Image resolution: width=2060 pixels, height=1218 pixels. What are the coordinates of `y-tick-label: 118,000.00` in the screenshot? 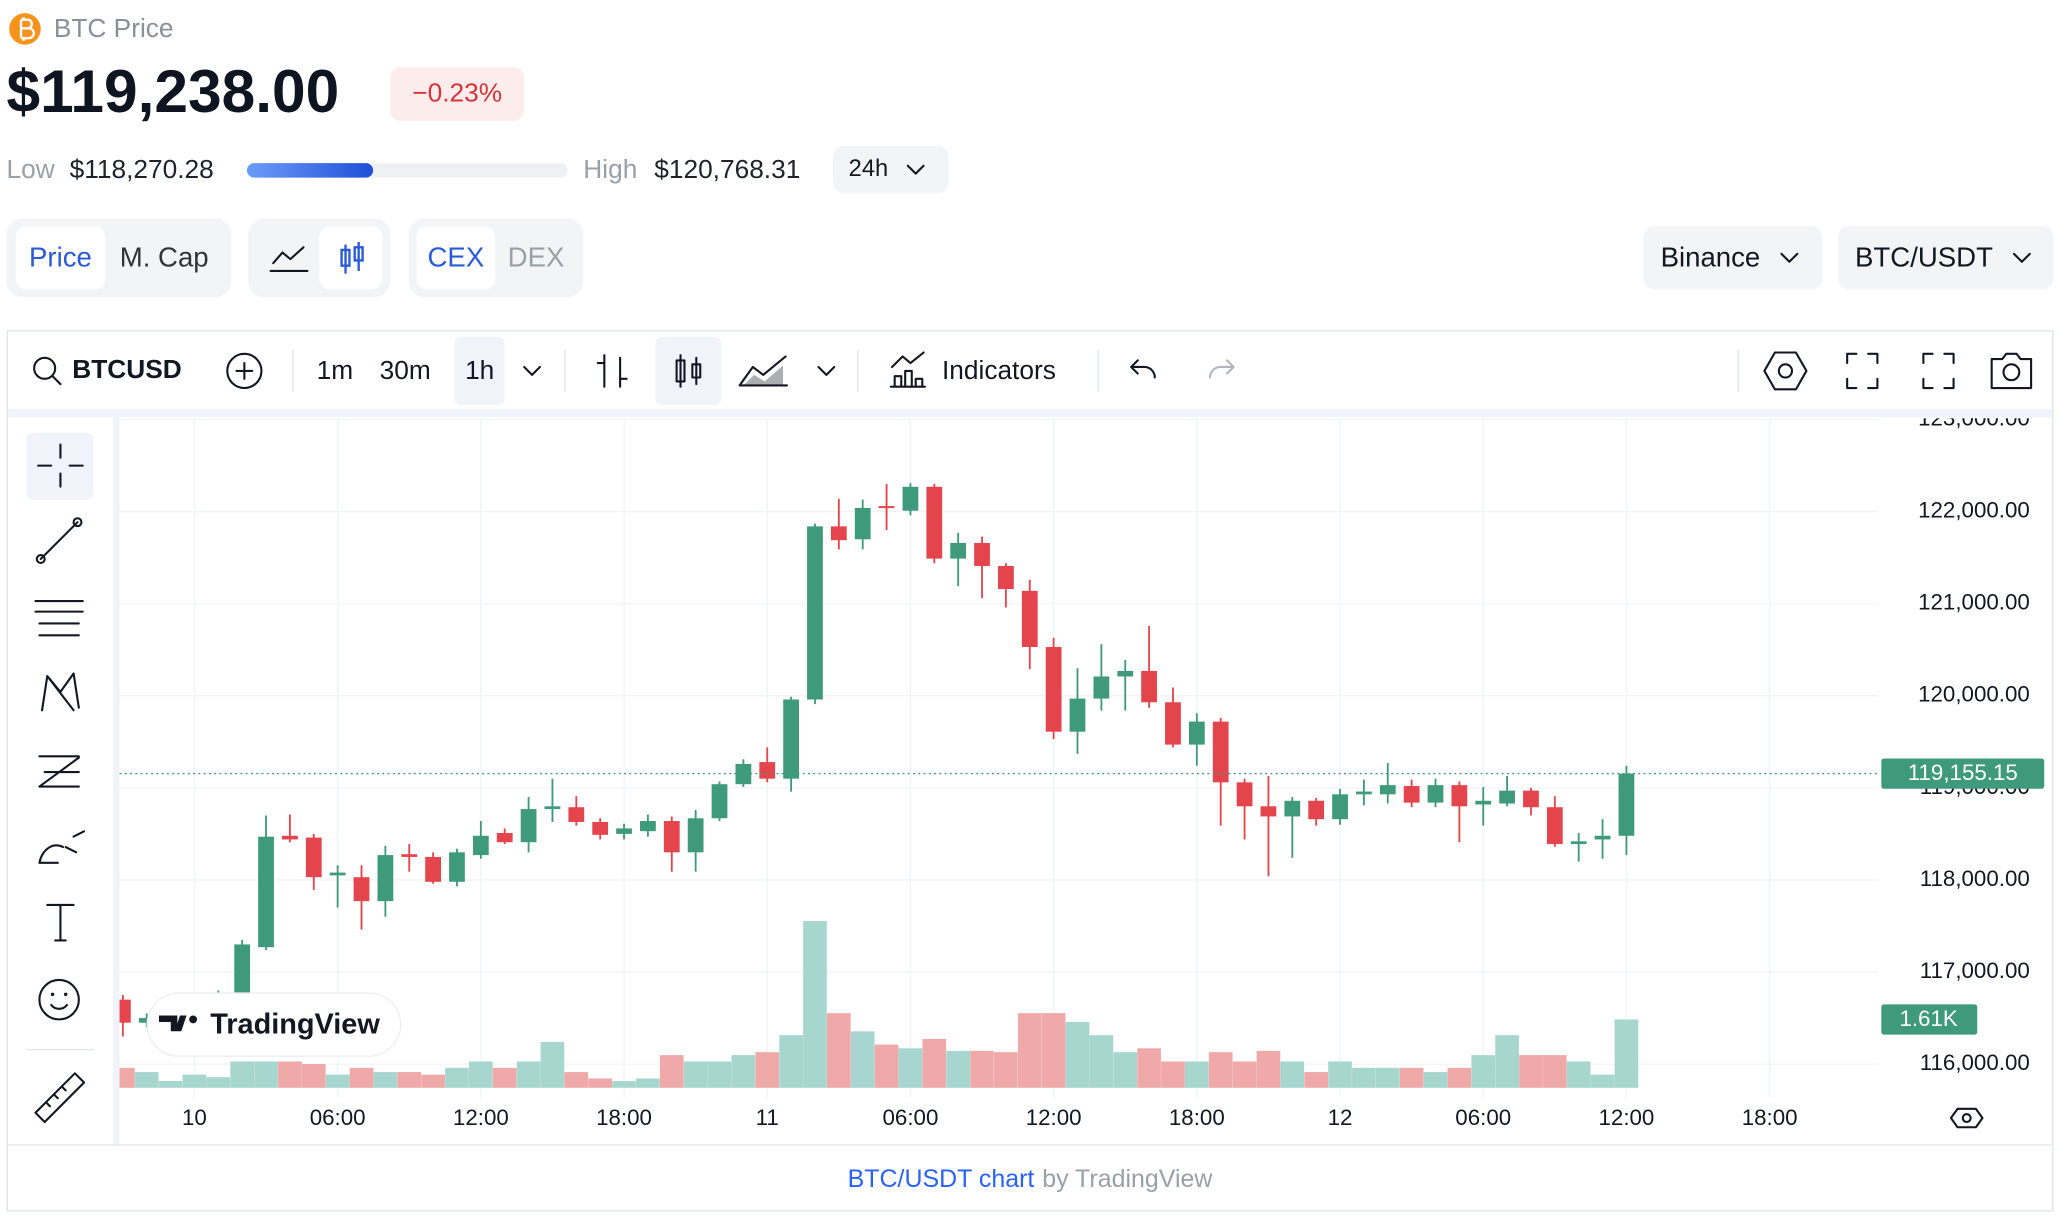 It's located at (1975, 878).